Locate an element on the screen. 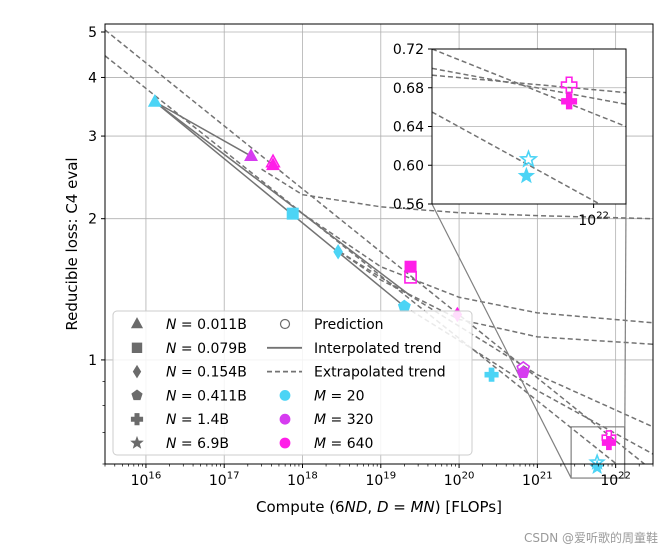 The image size is (666, 554). x-tick-label: 1019 is located at coordinates (380, 480).